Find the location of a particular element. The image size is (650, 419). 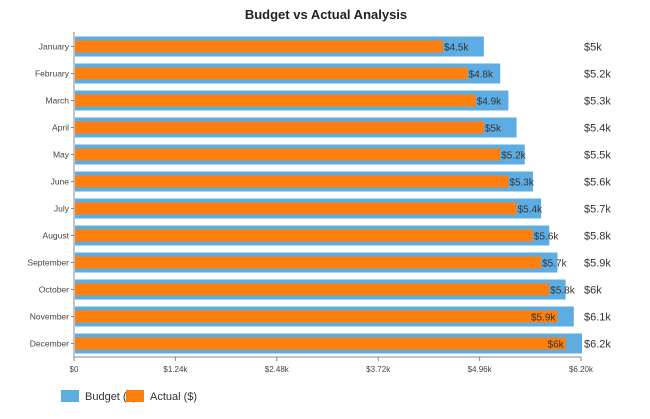

budget-value-label: $5.7k is located at coordinates (597, 210).